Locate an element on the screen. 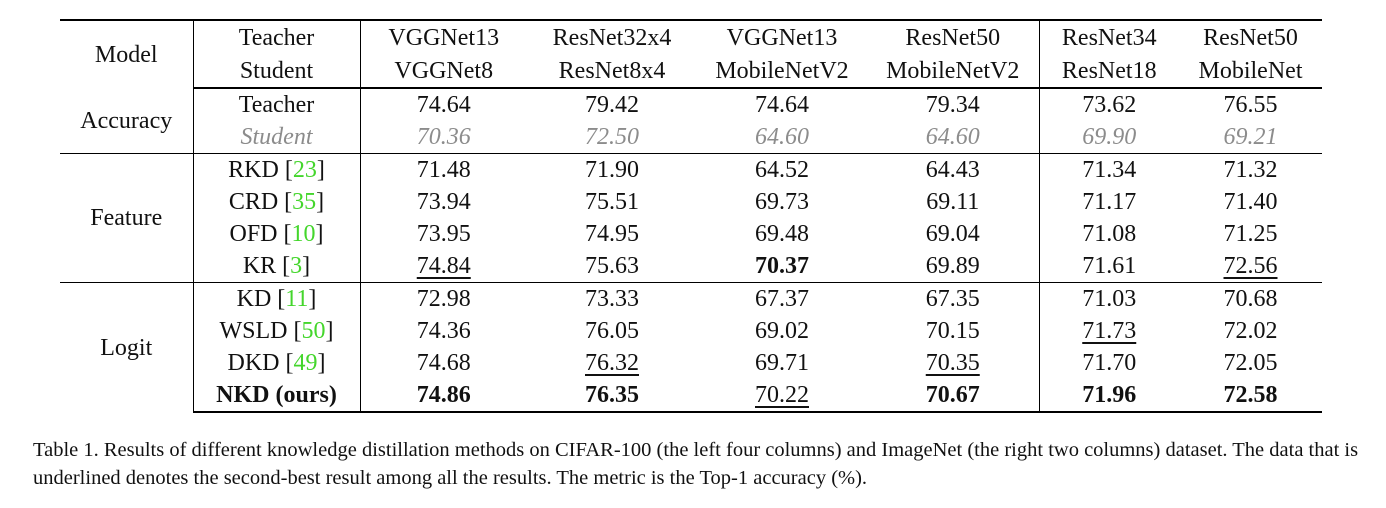 The width and height of the screenshot is (1386, 508). value-text: 69.11 is located at coordinates (953, 202).